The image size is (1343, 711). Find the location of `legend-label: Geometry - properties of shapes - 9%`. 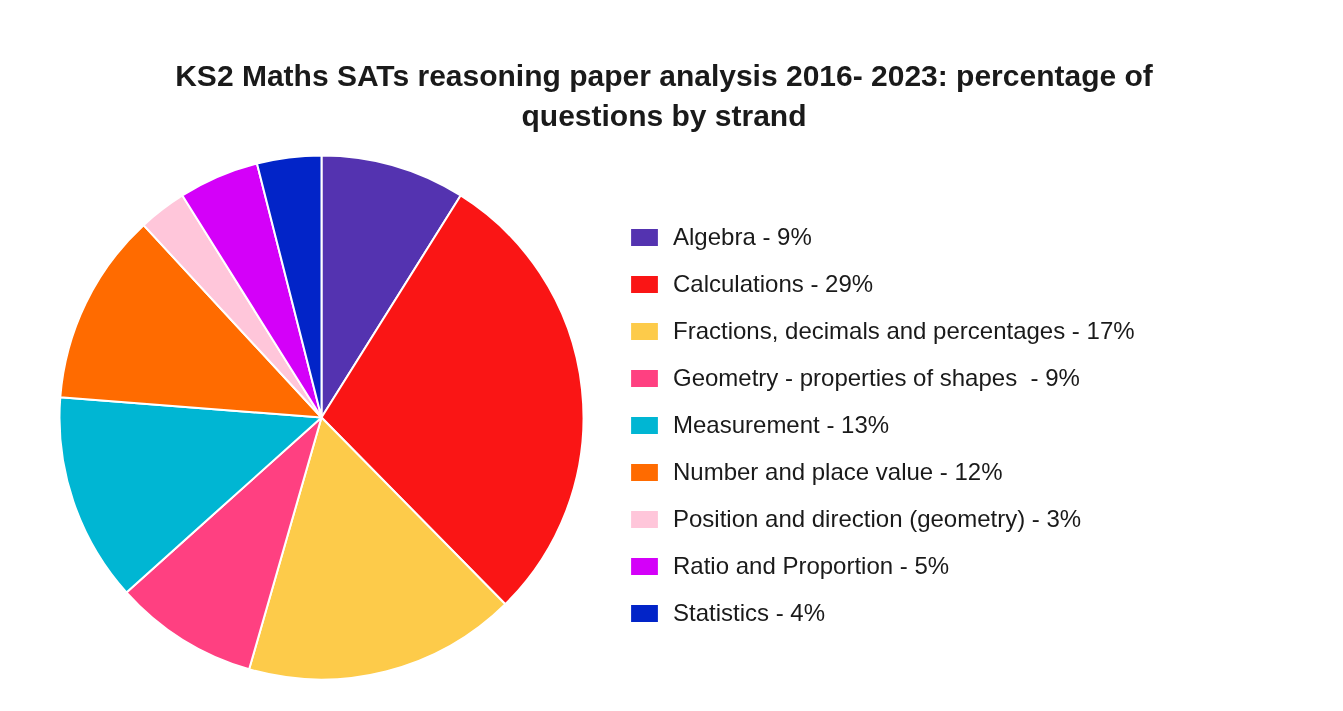

legend-label: Geometry - properties of shapes - 9% is located at coordinates (876, 378).